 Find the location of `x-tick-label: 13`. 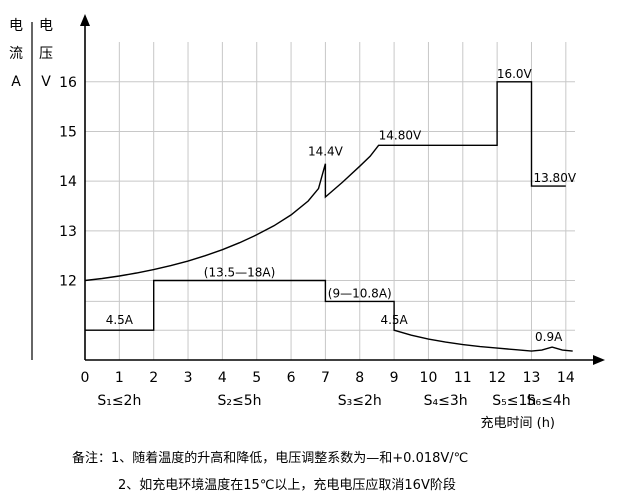

x-tick-label: 13 is located at coordinates (532, 378).